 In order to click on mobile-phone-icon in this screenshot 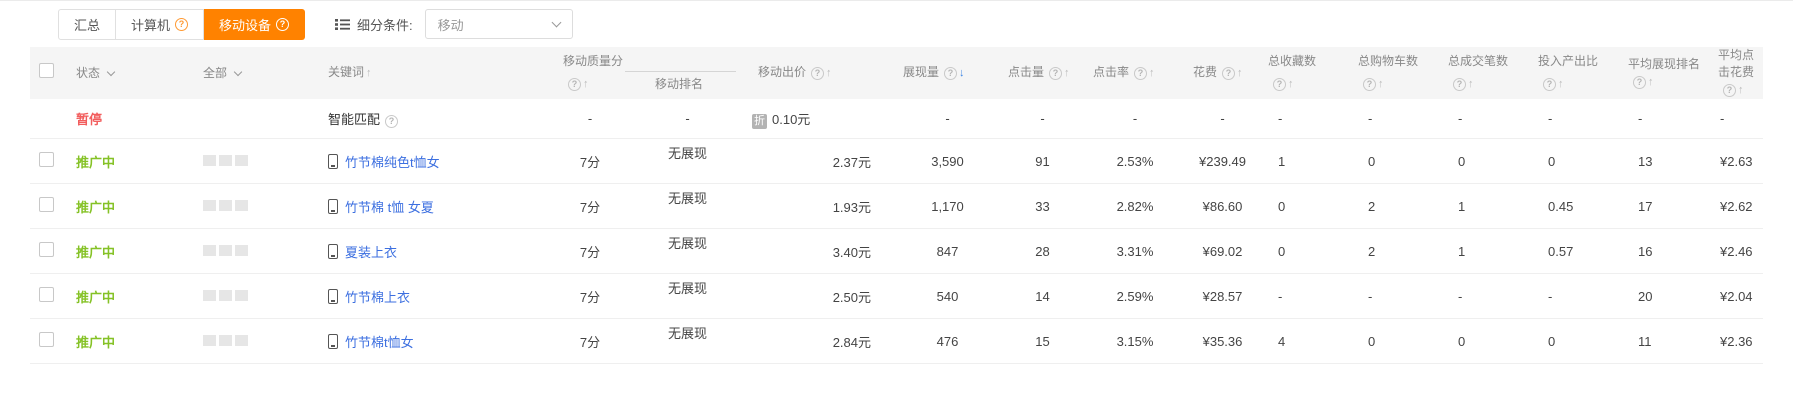, I will do `click(333, 341)`.